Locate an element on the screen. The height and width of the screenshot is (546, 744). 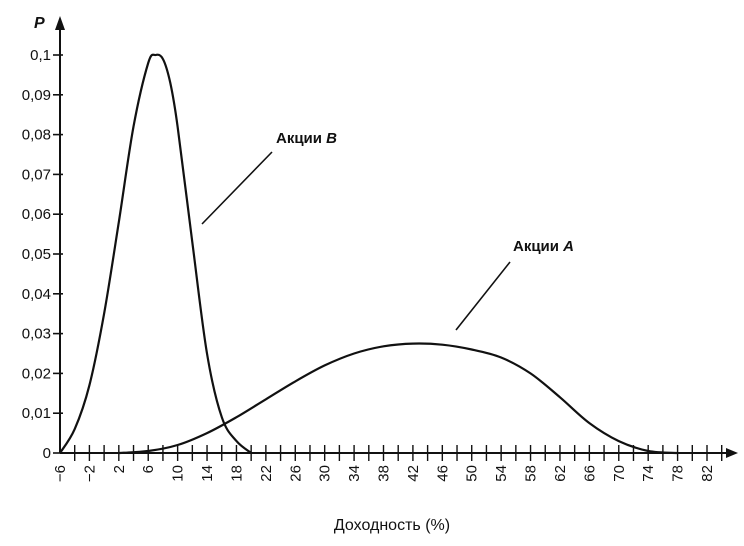
x-tick-label: 42 is located at coordinates (413, 473).